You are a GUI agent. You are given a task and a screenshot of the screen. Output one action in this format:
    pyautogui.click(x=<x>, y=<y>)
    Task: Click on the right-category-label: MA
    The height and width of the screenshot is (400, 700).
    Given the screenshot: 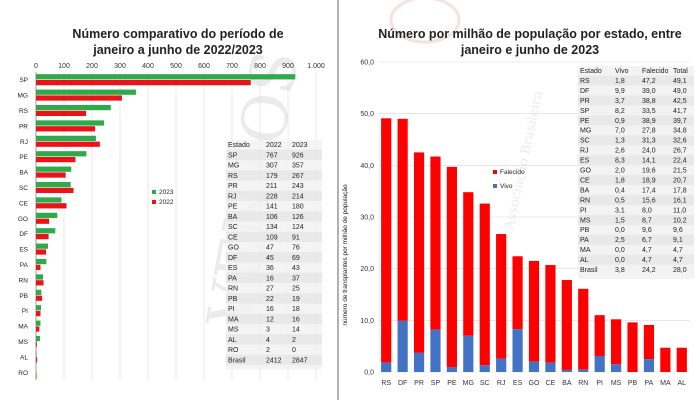 What is the action you would take?
    pyautogui.click(x=665, y=383)
    